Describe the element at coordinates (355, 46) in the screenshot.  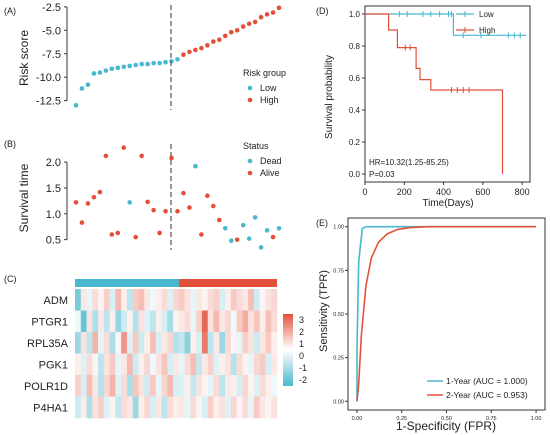
I see `panel-d-y-tick-label: 0.8` at that location.